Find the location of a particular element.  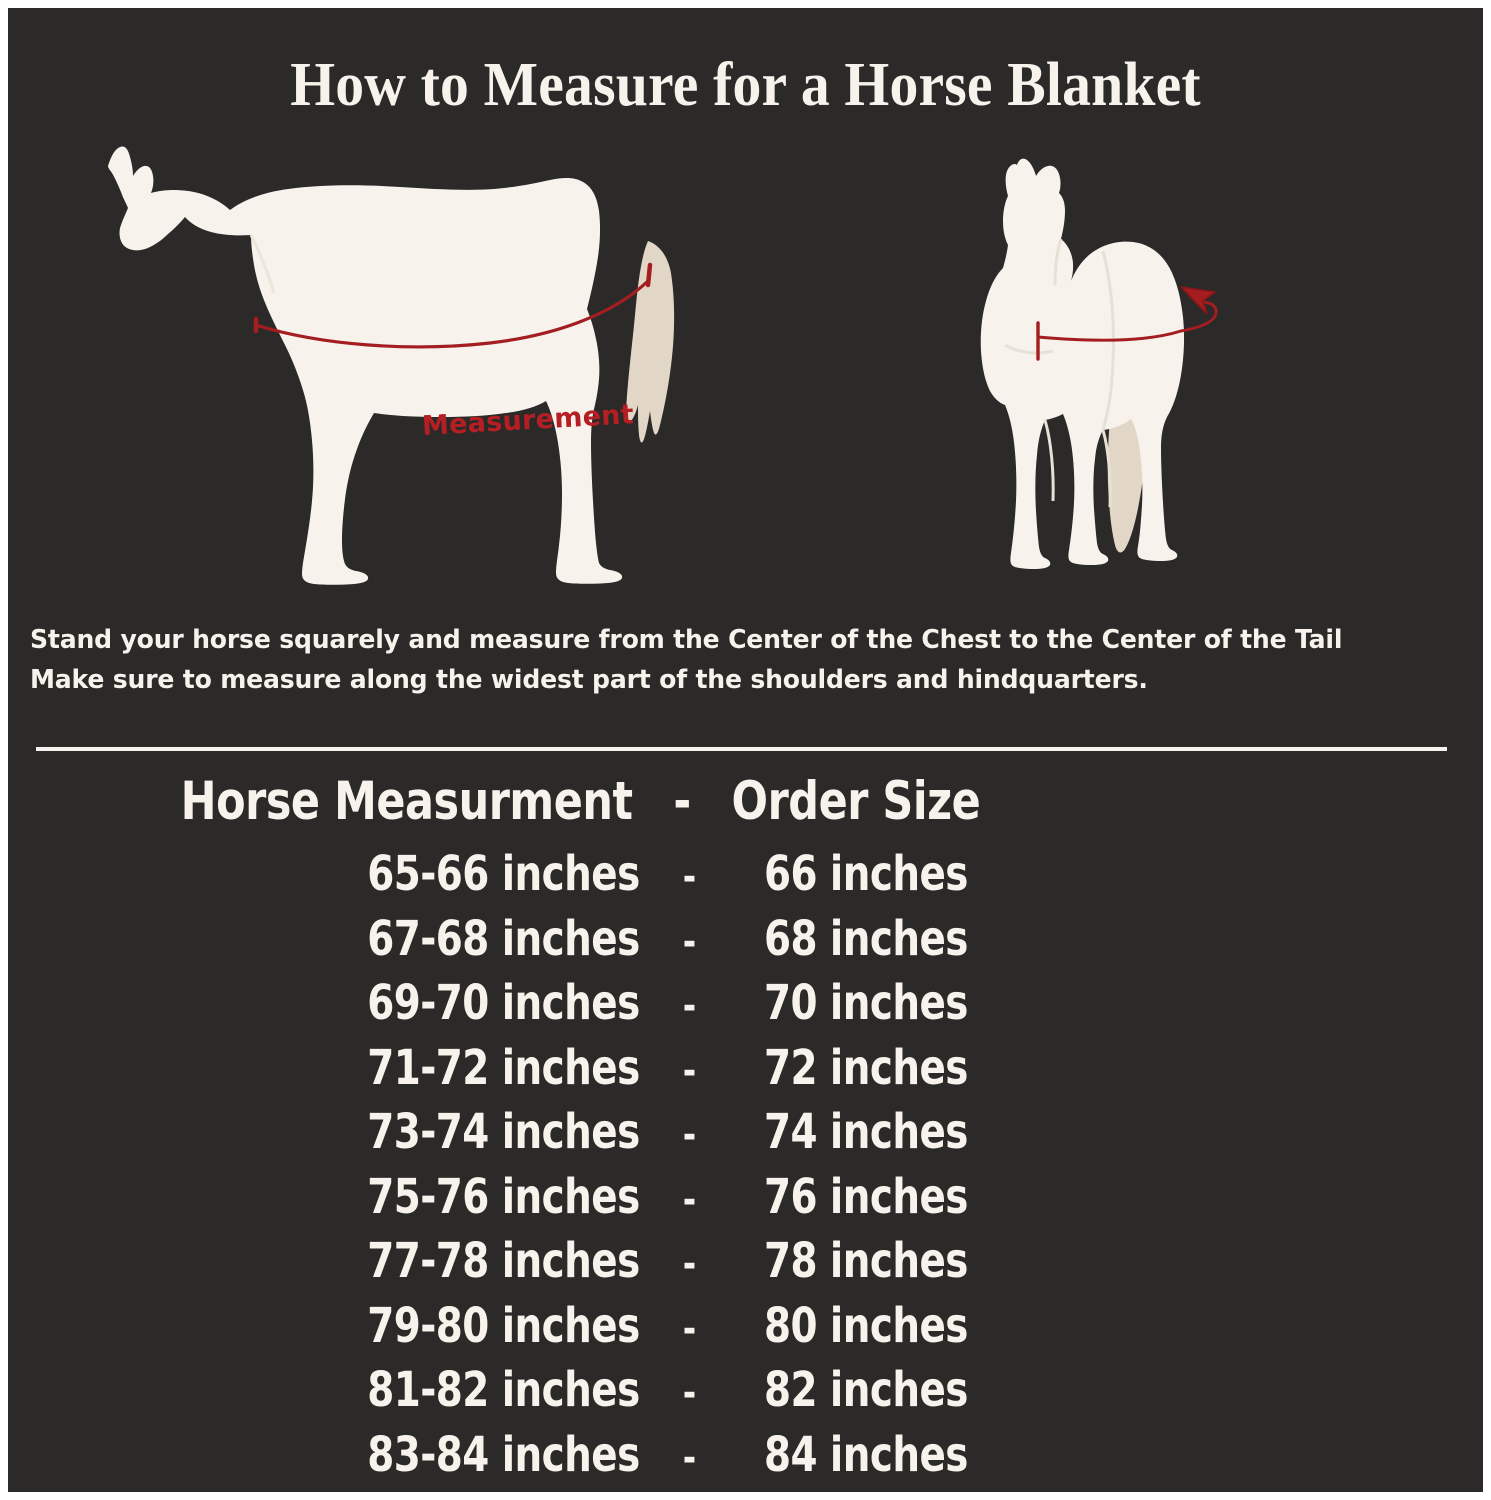

horse-side-view: Measurement is located at coordinates (390, 360).